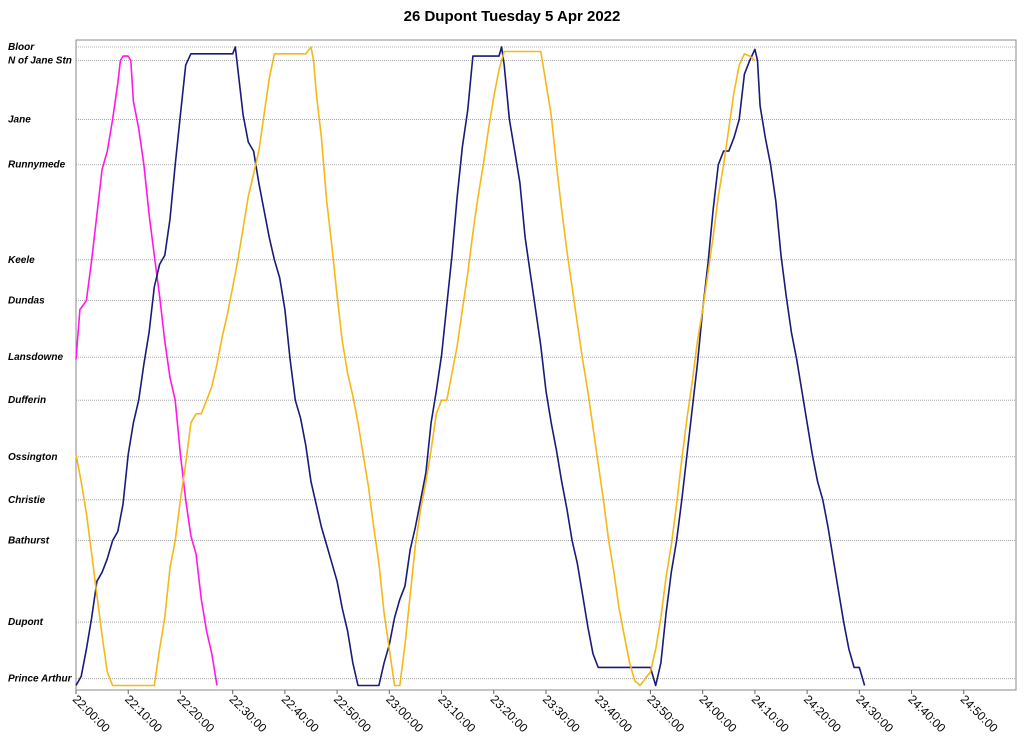 This screenshot has height=754, width=1024. Describe the element at coordinates (40, 61) in the screenshot. I see `stop-label: N of Jane Stn` at that location.